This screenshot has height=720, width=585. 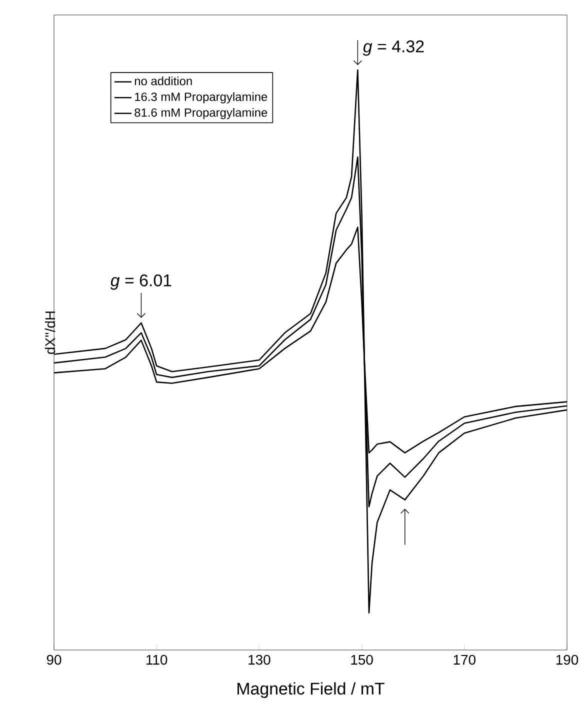 What do you see at coordinates (157, 659) in the screenshot?
I see `x-tick-label: 110` at bounding box center [157, 659].